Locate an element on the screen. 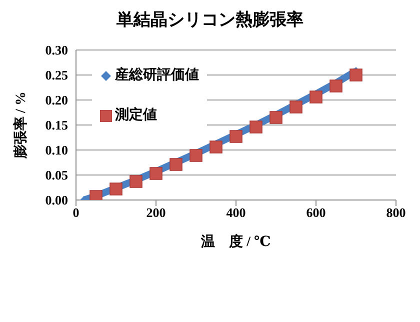 The height and width of the screenshot is (322, 420). x-tick-label: 200 is located at coordinates (156, 212).